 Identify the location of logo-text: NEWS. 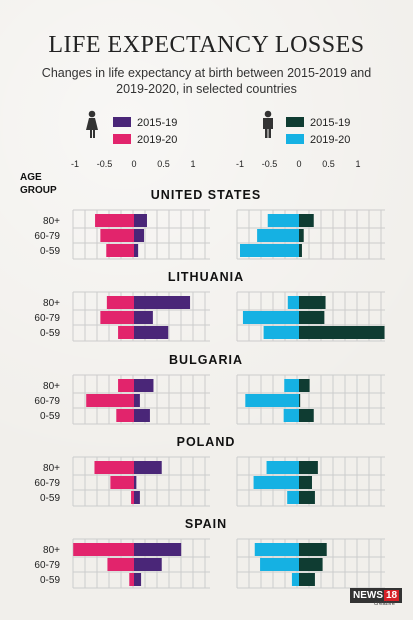
(368, 595).